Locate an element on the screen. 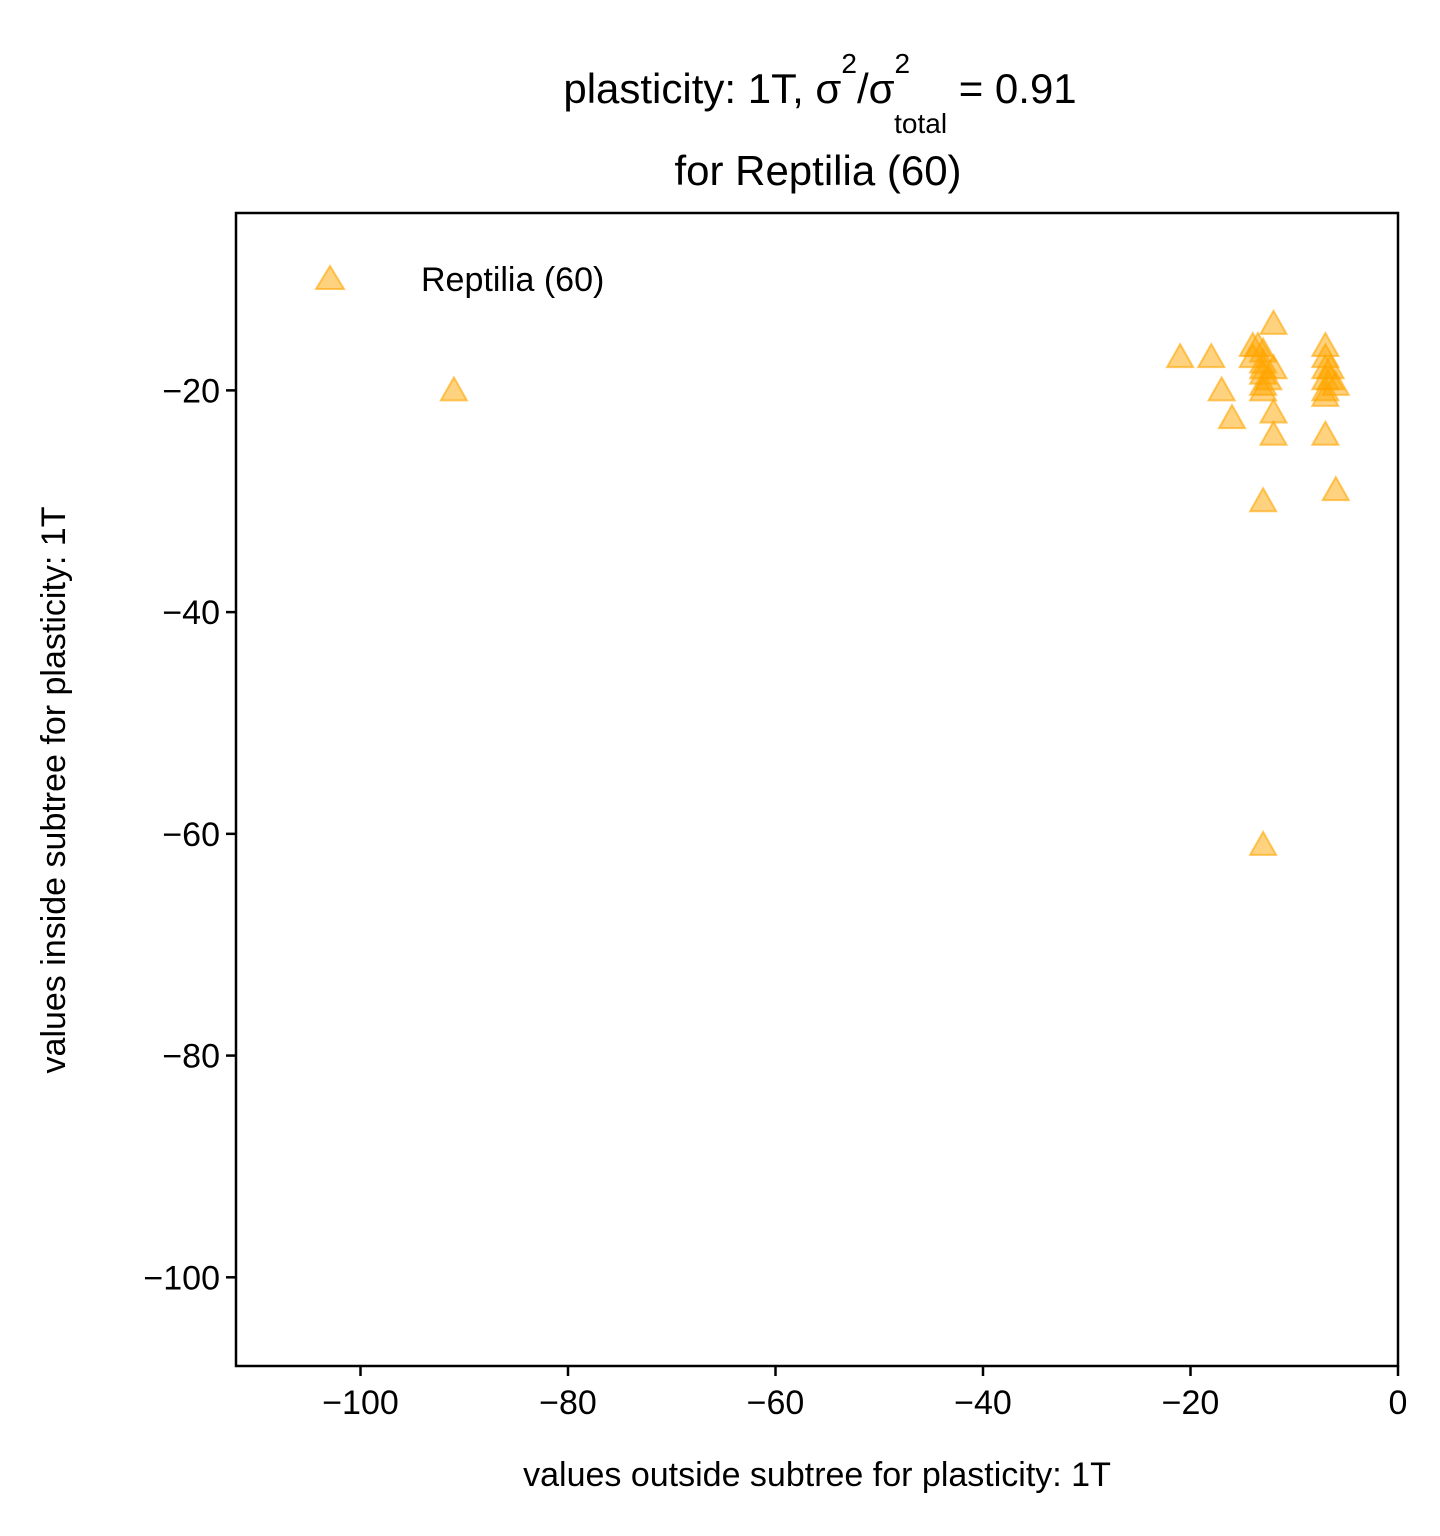 The image size is (1440, 1536). chart-title-line2: for Reptilia (60) is located at coordinates (817, 170).